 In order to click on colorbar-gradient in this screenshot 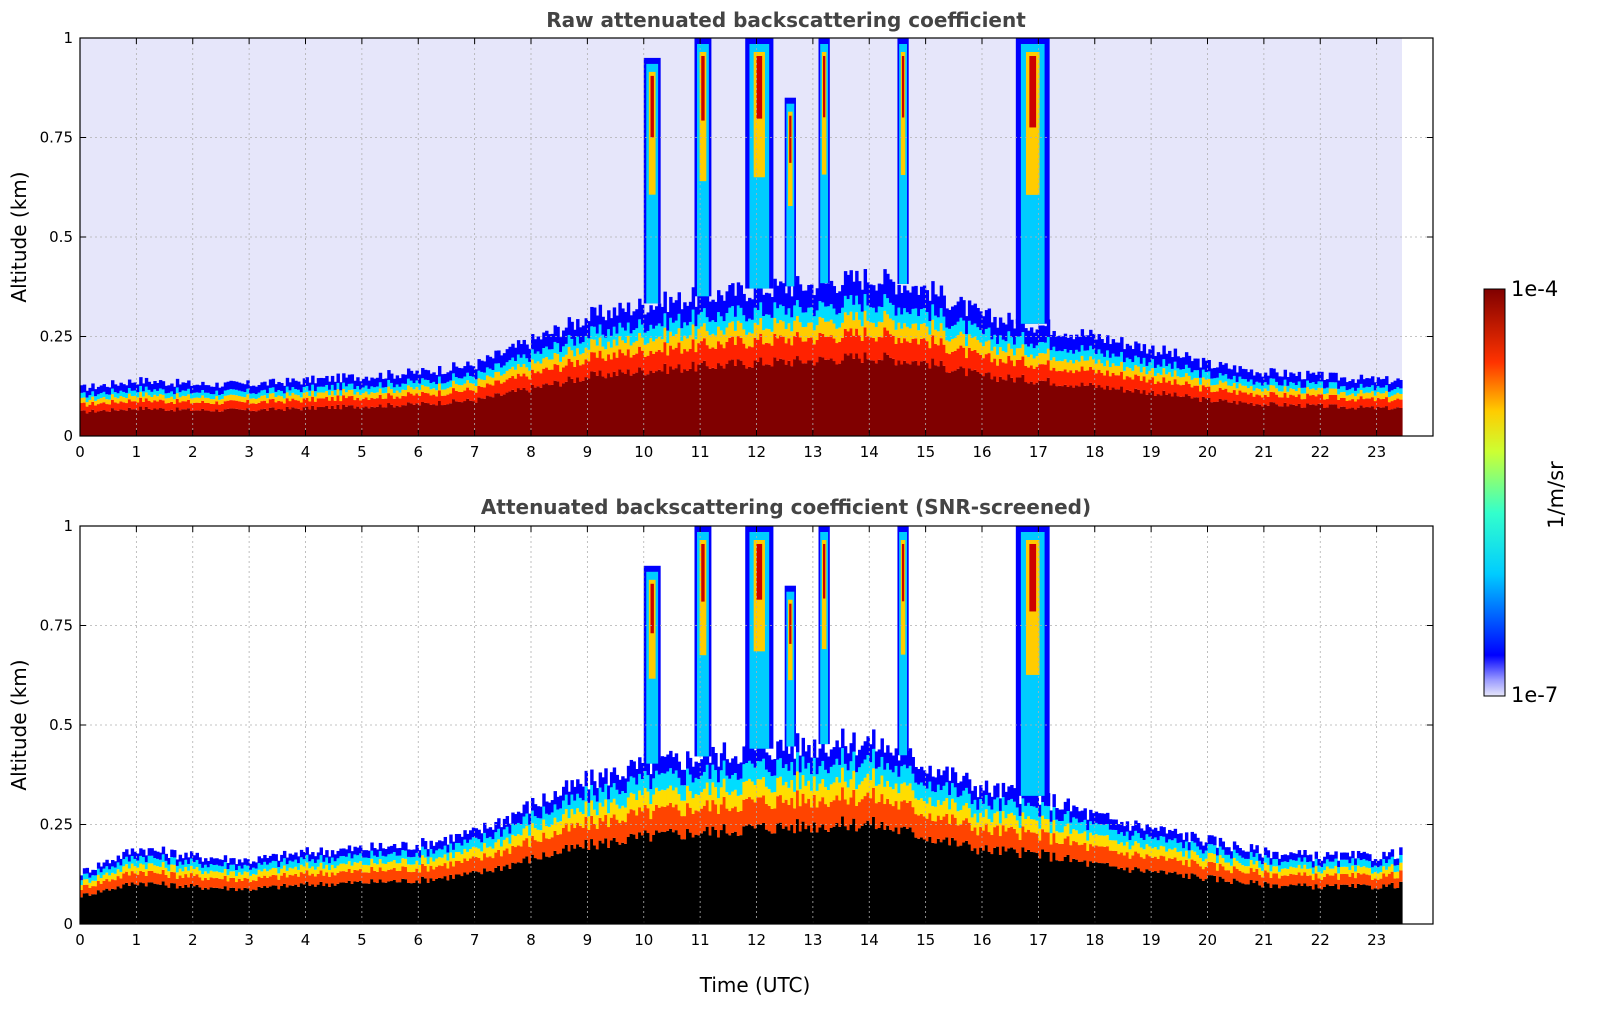, I will do `click(1494, 492)`.